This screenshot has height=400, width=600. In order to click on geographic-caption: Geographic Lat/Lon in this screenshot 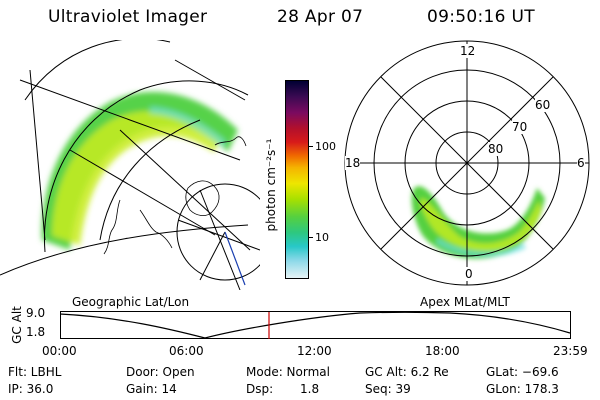, I will do `click(131, 302)`.